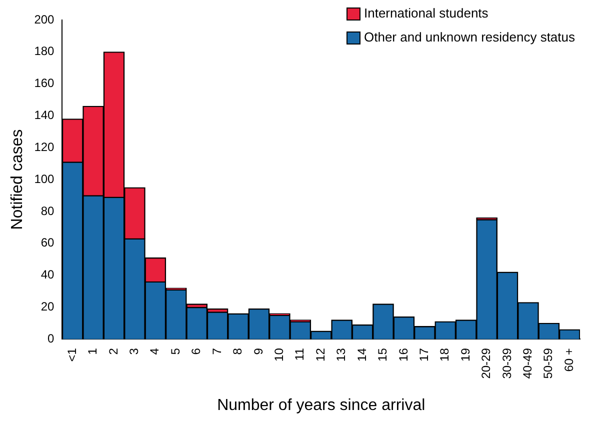 This screenshot has width=590, height=423. What do you see at coordinates (44, 115) in the screenshot?
I see `y-tick-label: 140` at bounding box center [44, 115].